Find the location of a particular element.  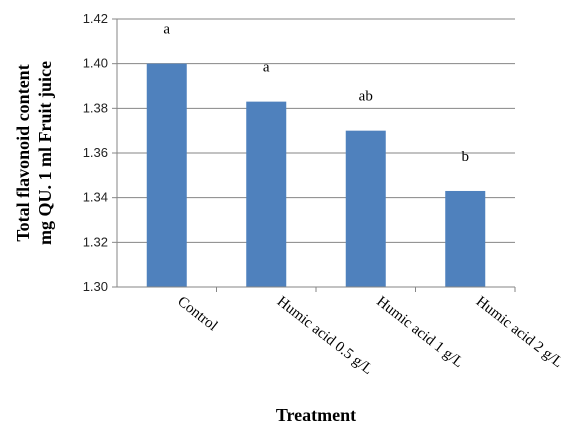

x-axis-title: Treatment is located at coordinates (316, 415).